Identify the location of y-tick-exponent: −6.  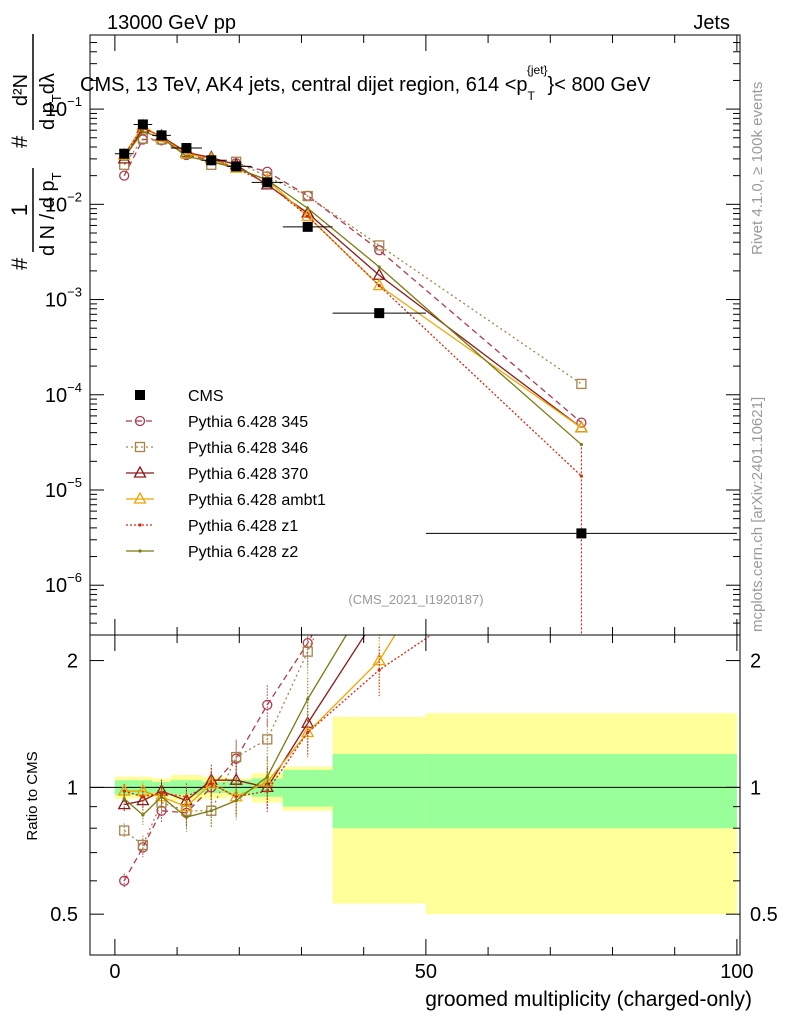
(74, 577).